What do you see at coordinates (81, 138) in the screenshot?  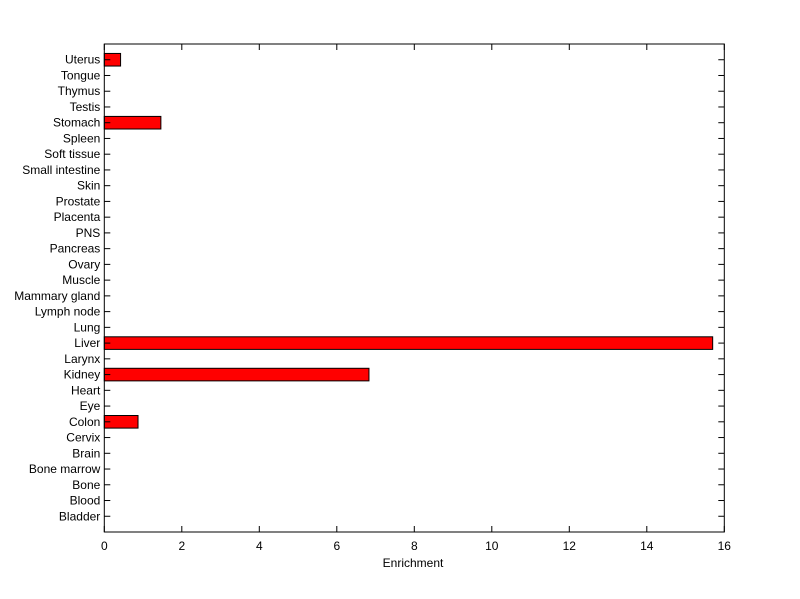 I see `y-tick-label: Spleen` at bounding box center [81, 138].